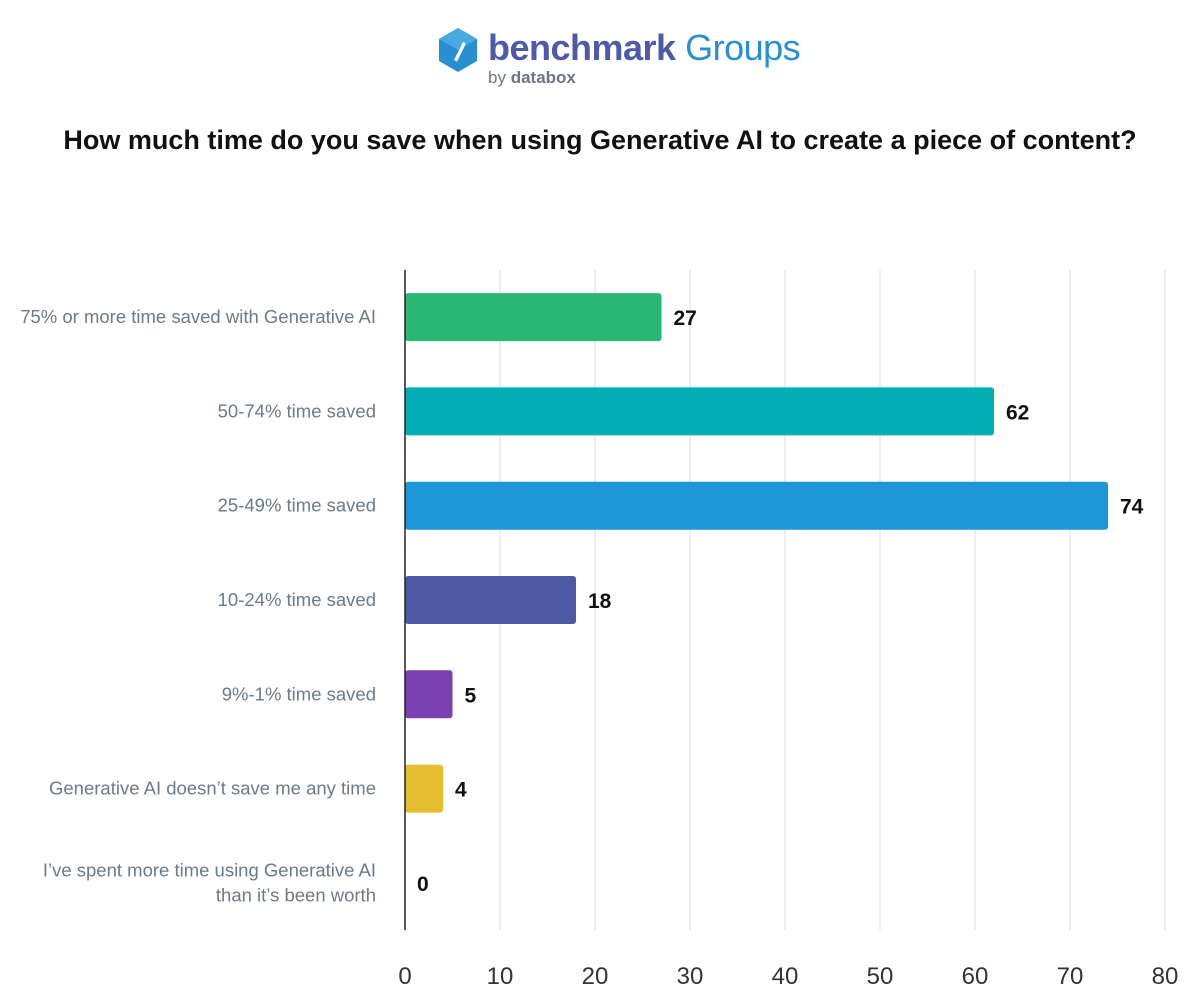 Image resolution: width=1200 pixels, height=990 pixels. Describe the element at coordinates (458, 50) in the screenshot. I see `logo-hexagon-icon` at that location.